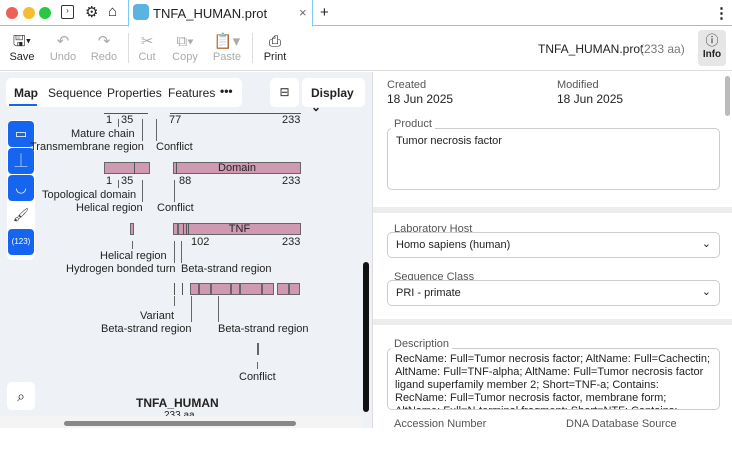 The width and height of the screenshot is (732, 451). What do you see at coordinates (113, 11) in the screenshot?
I see `home-icon: ⌂` at bounding box center [113, 11].